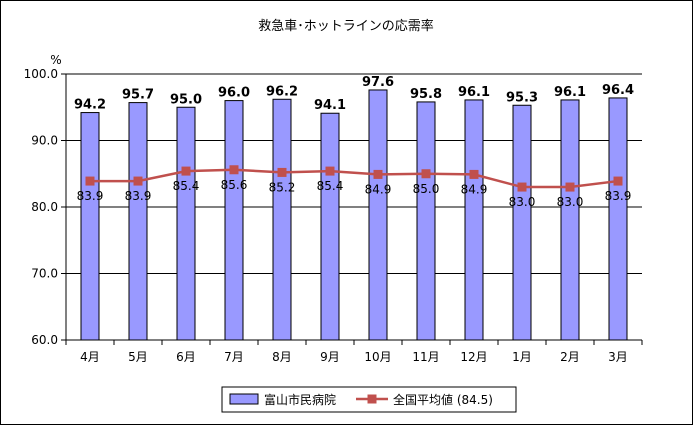 The width and height of the screenshot is (693, 425). What do you see at coordinates (443, 399) in the screenshot?
I see `legend-label: 全国平均値 (84.5)` at bounding box center [443, 399].